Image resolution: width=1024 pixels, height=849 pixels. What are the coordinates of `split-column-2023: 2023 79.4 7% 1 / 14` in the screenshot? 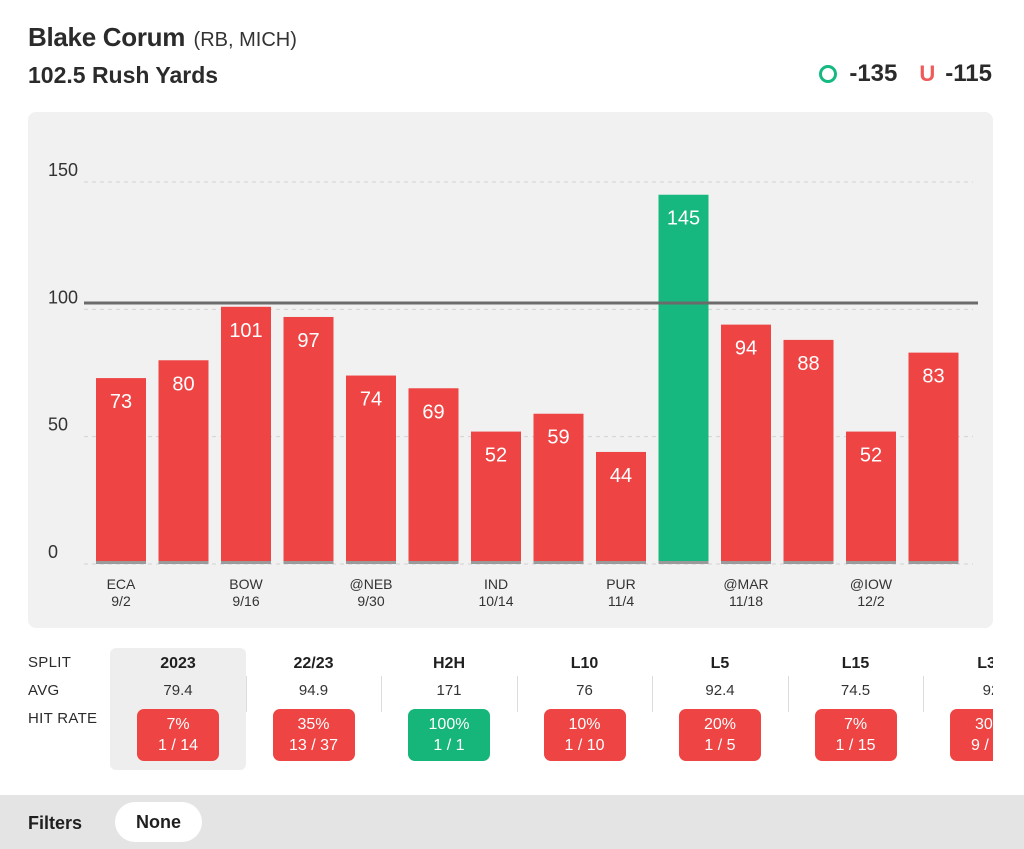 It's located at (178, 709).